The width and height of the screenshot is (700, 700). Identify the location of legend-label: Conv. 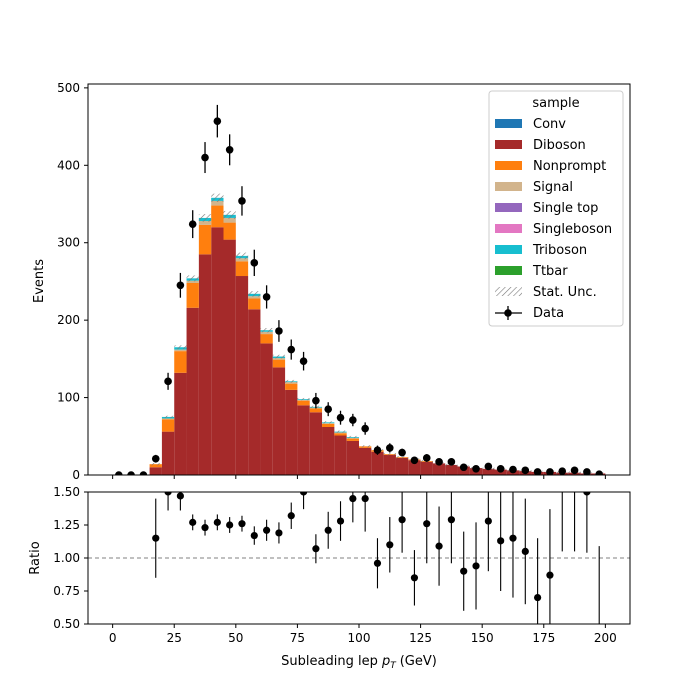
(549, 124).